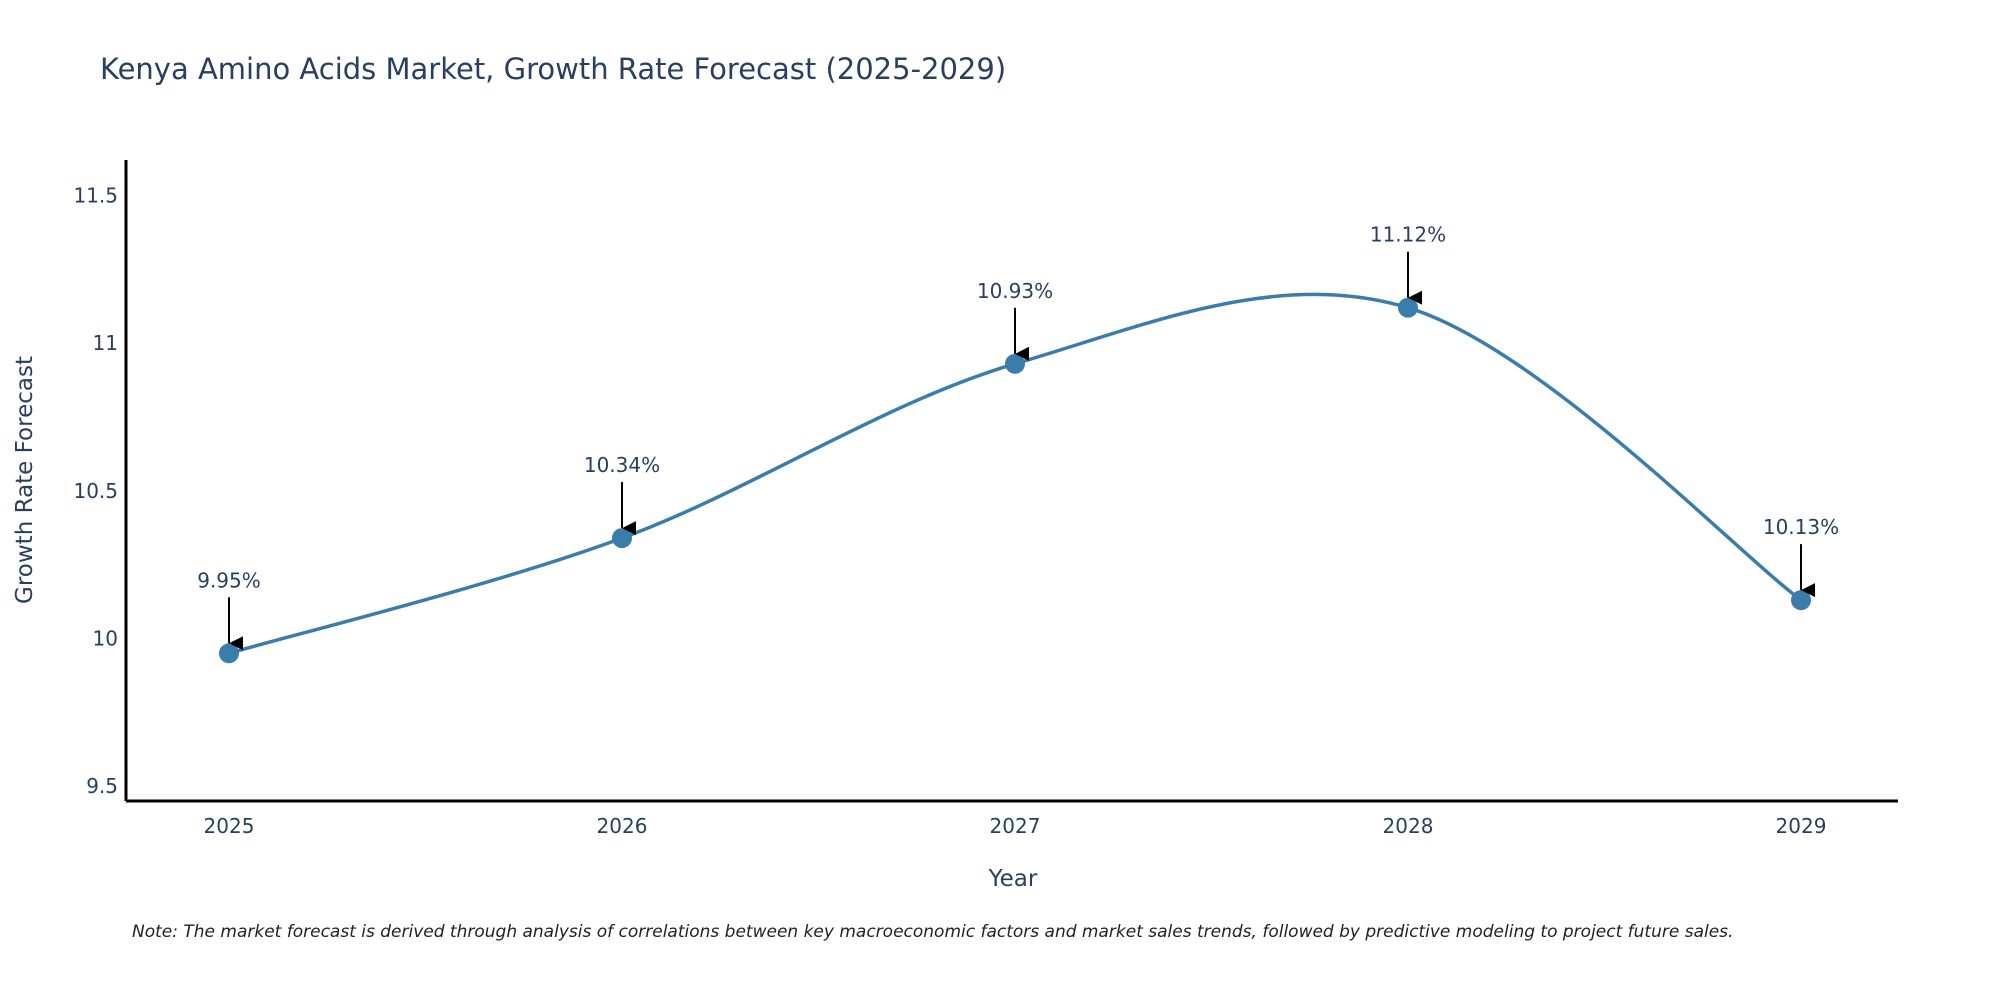 The image size is (2000, 1000). What do you see at coordinates (105, 343) in the screenshot?
I see `y-tick-label: 11` at bounding box center [105, 343].